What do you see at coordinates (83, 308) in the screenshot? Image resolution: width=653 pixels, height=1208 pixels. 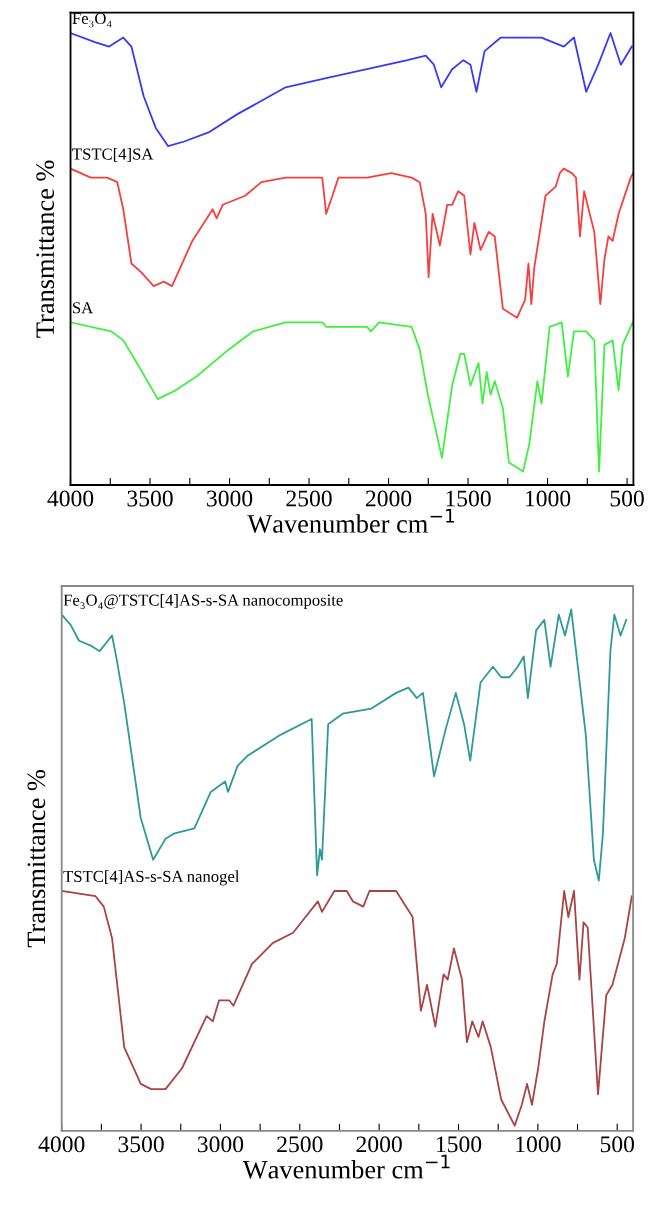 I see `series-label: SA` at bounding box center [83, 308].